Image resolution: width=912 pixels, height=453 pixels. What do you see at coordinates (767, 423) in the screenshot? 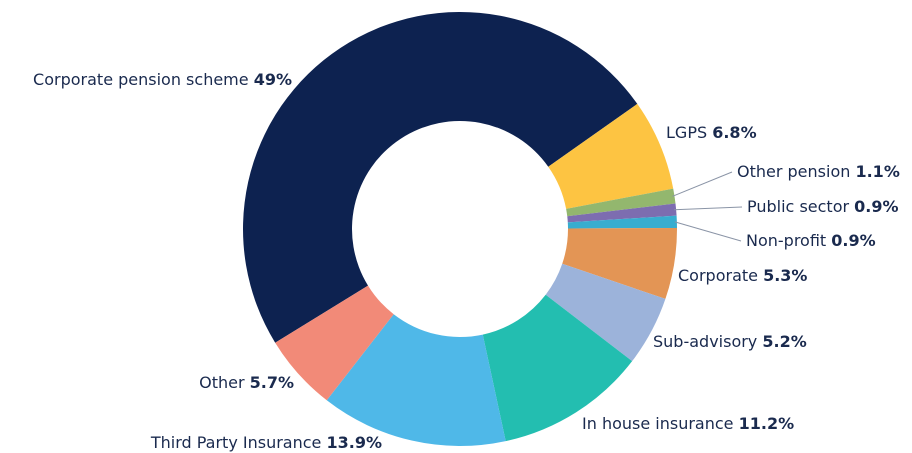
I see `slice-value: 11.2%` at bounding box center [767, 423].